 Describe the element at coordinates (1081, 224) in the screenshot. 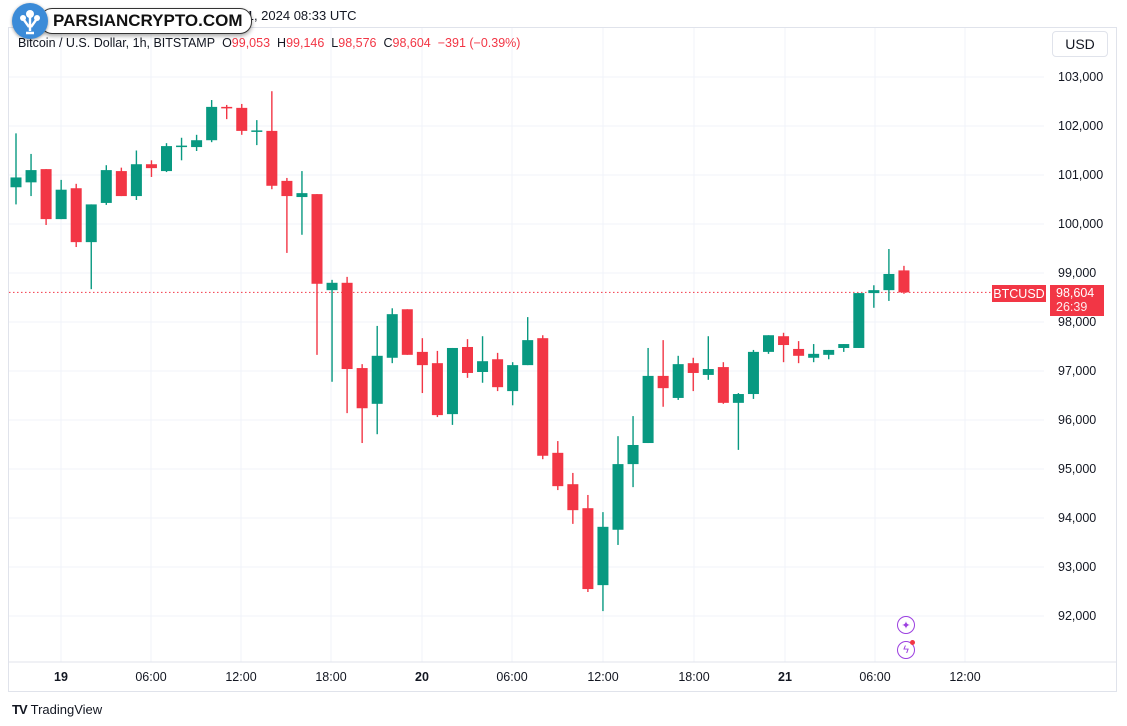

I see `price-tick-label: 100,000` at that location.